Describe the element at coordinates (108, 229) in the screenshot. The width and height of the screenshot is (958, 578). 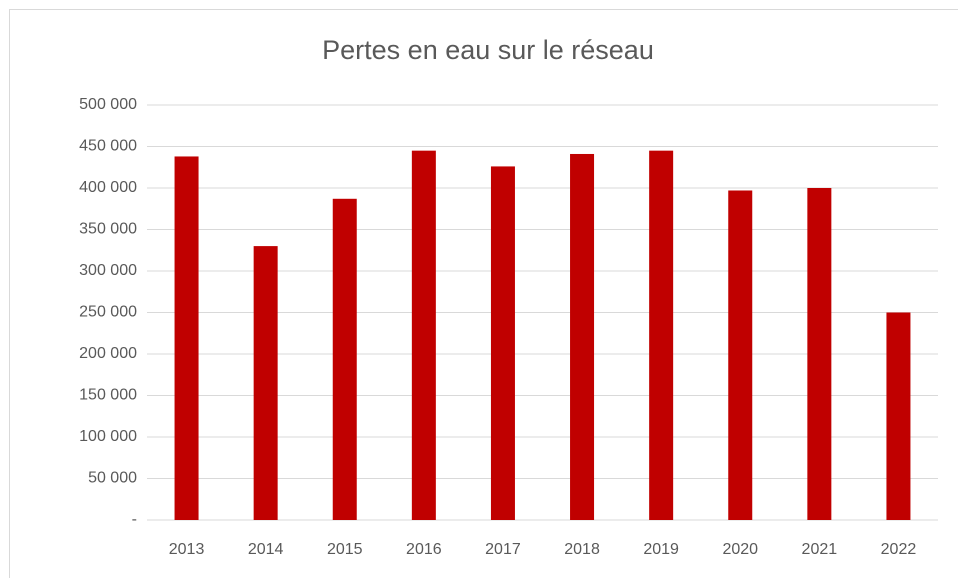
I see `y-tick-label: 350 000` at that location.